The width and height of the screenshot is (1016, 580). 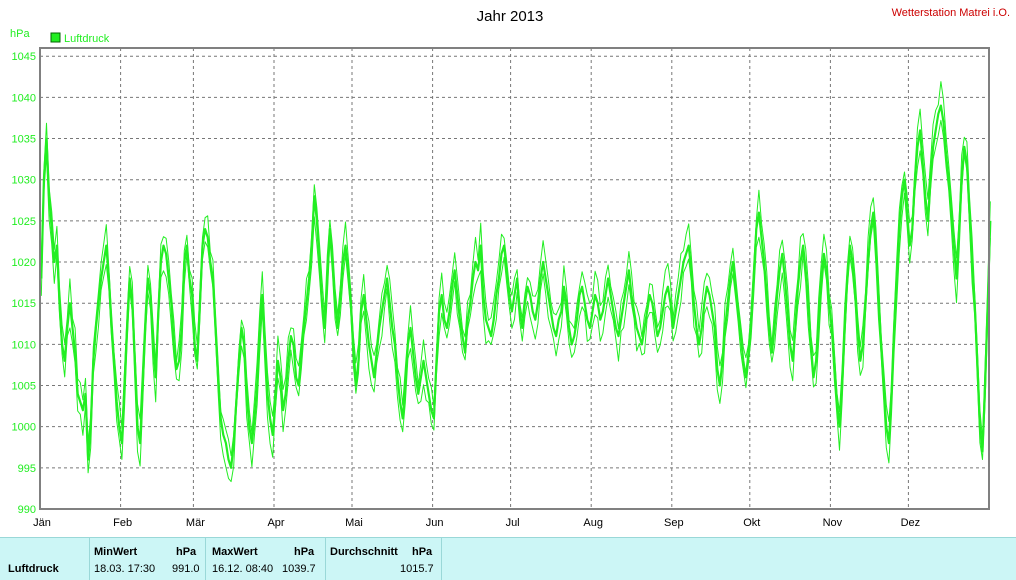 I want to click on y-tick-label: 1035, so click(x=24, y=140).